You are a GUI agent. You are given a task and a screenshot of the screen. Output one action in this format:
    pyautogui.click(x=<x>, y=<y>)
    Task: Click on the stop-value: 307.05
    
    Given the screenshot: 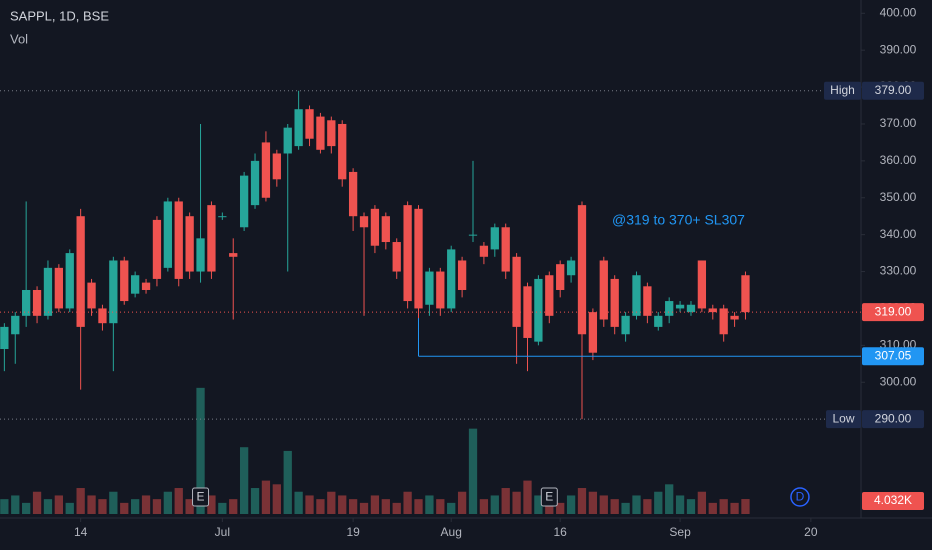 What is the action you would take?
    pyautogui.click(x=893, y=355)
    